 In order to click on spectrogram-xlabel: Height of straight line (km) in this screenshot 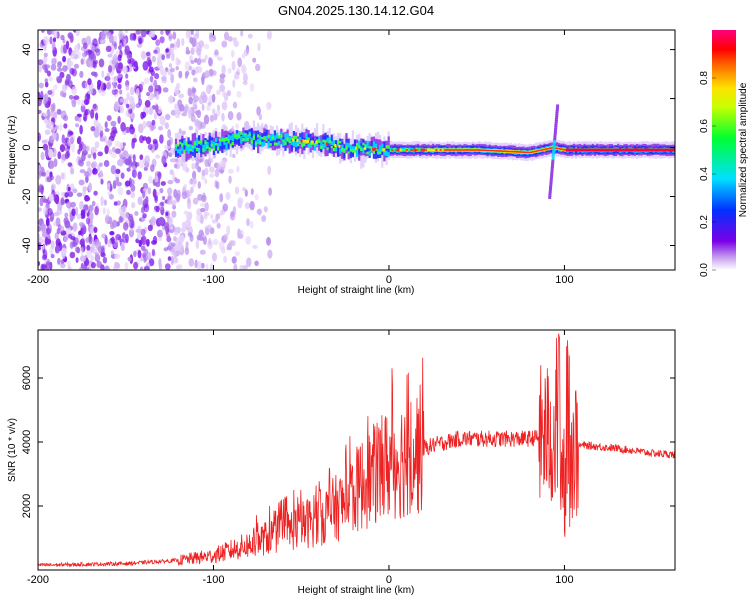, I will do `click(356, 290)`.